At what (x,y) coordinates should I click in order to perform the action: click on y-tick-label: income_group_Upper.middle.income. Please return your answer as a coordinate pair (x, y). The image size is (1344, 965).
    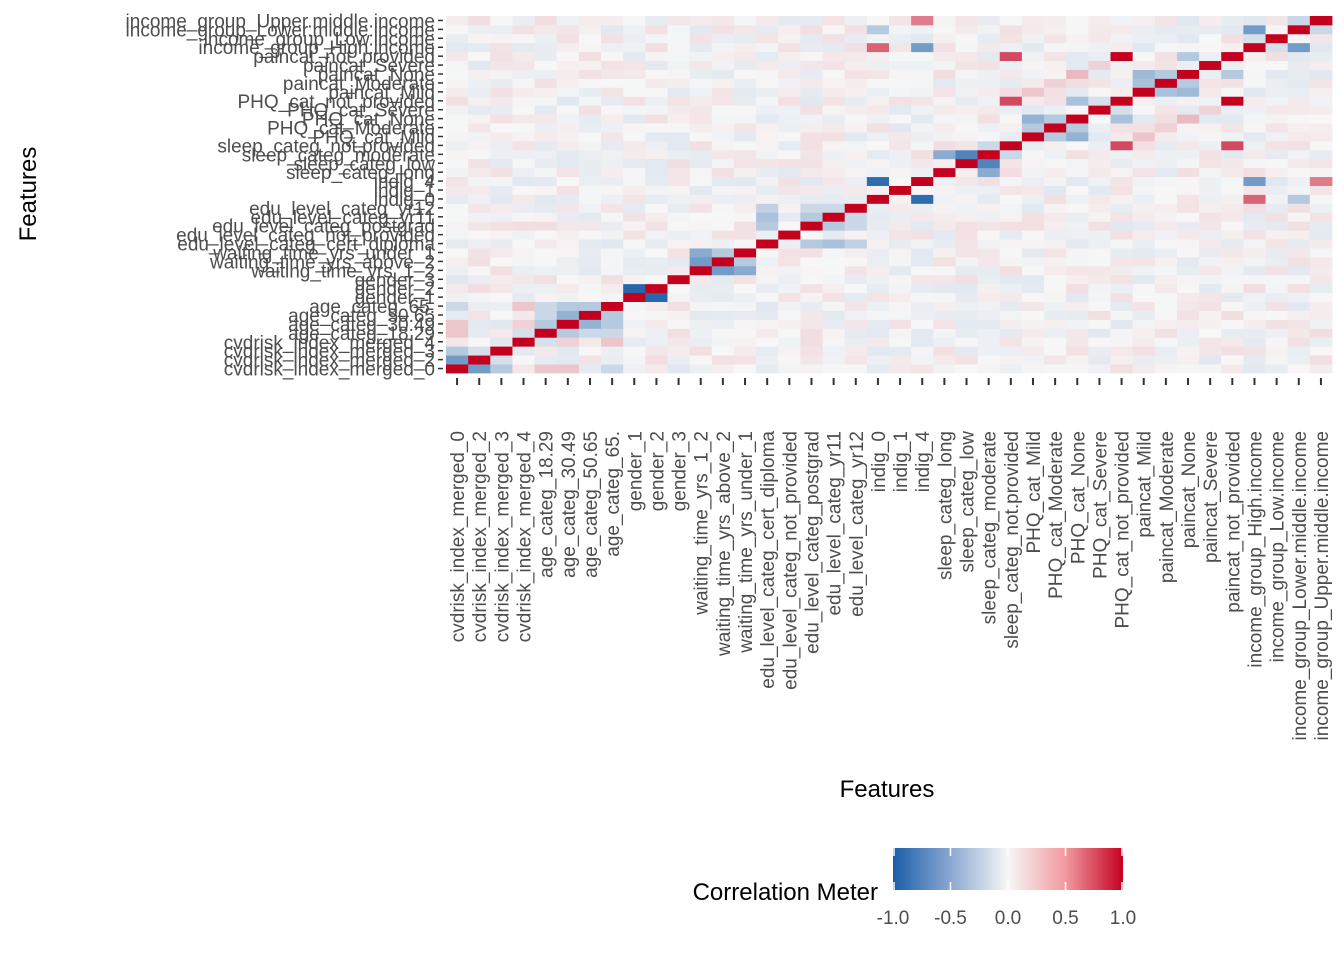
    Looking at the image, I should click on (280, 21).